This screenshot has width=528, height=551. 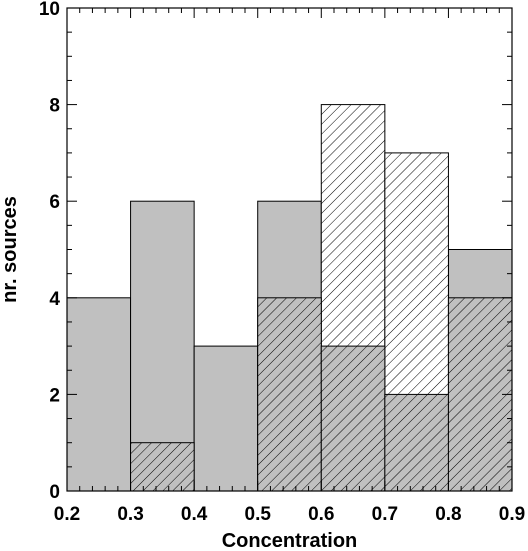 I want to click on x-tick-label: 0.9, so click(x=512, y=514).